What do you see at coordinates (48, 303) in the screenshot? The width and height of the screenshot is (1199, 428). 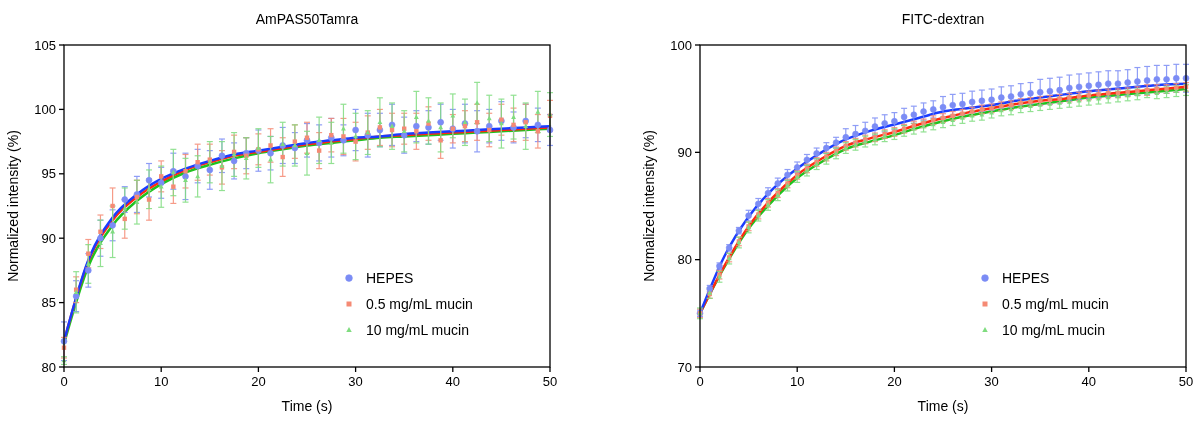 I see `y-tick-label: 85` at bounding box center [48, 303].